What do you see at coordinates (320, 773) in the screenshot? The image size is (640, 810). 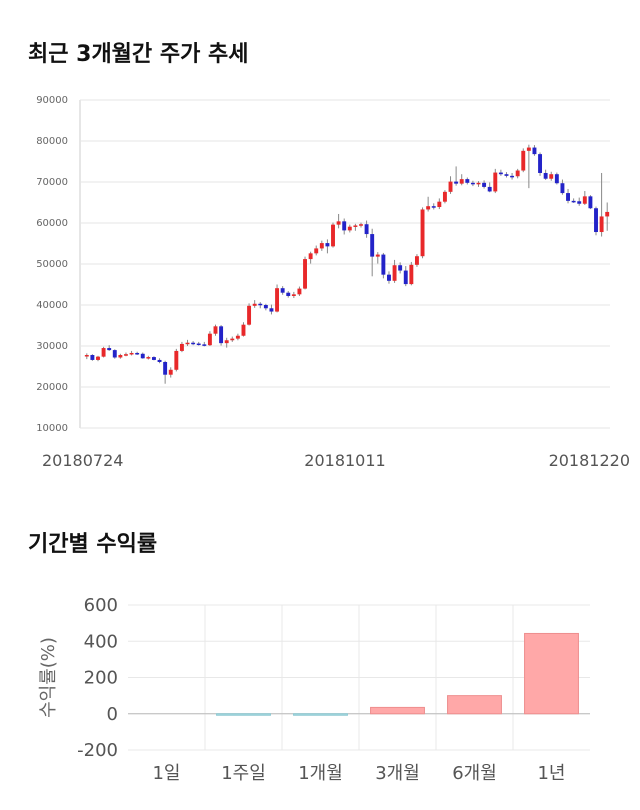 I see `x-tick-label: 1개월` at bounding box center [320, 773].